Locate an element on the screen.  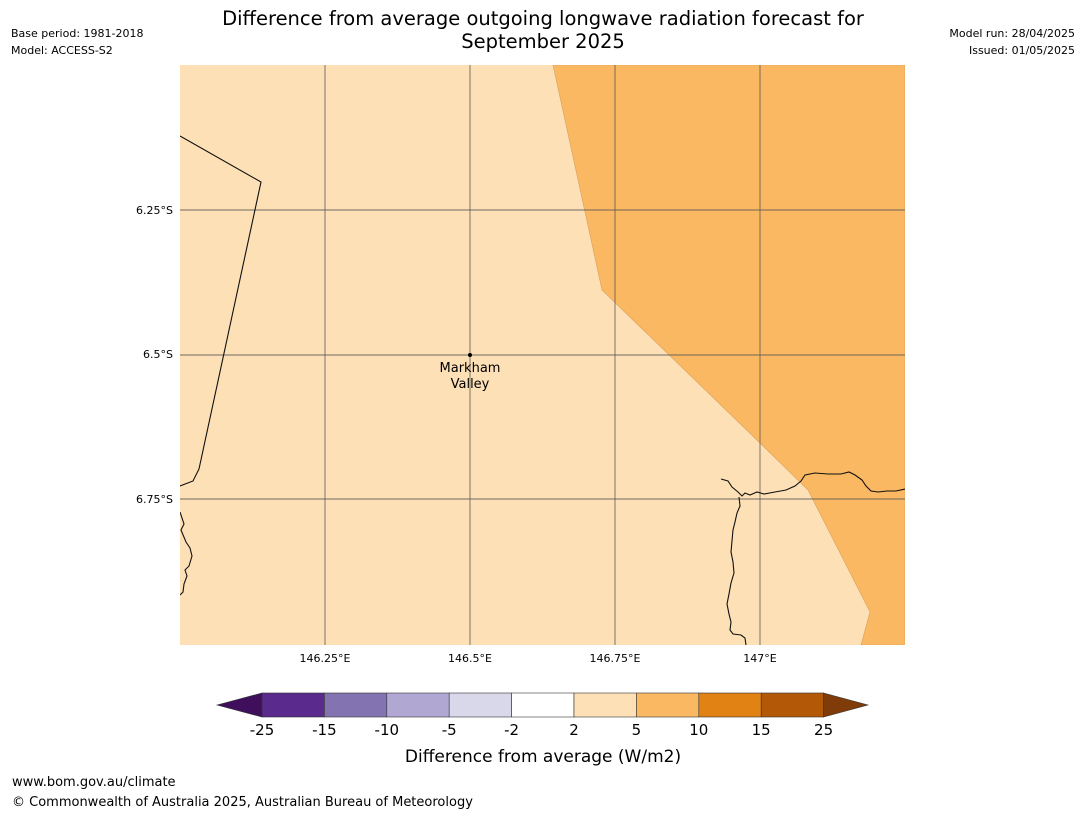
colorbar-tick: 5 is located at coordinates (637, 730).